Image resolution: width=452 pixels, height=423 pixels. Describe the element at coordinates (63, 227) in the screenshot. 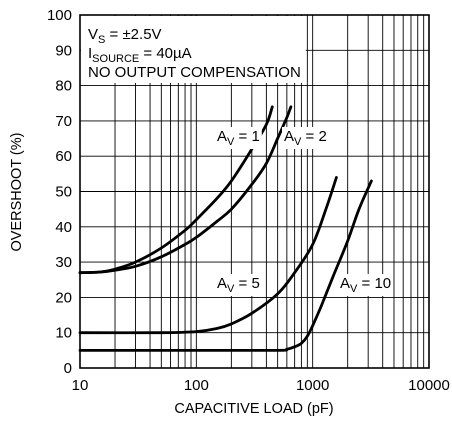

I see `y-tick-label: 40` at that location.